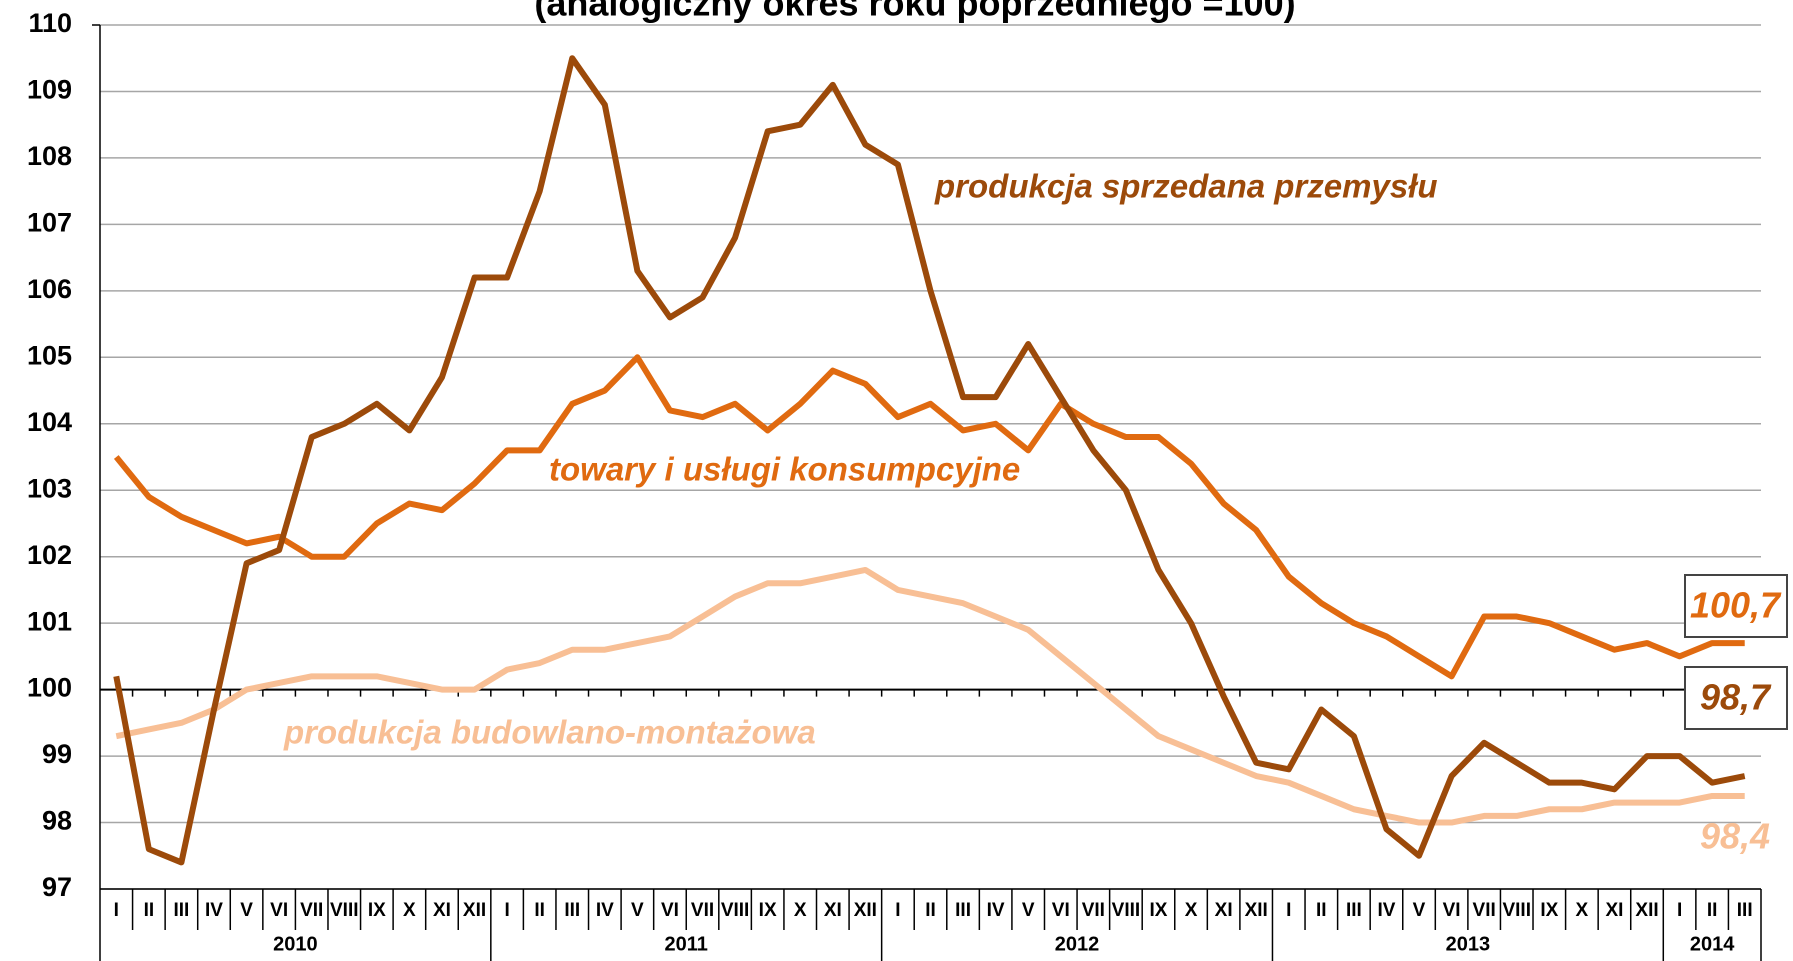  What do you see at coordinates (49, 289) in the screenshot?
I see `y-tick-label: 106` at bounding box center [49, 289].